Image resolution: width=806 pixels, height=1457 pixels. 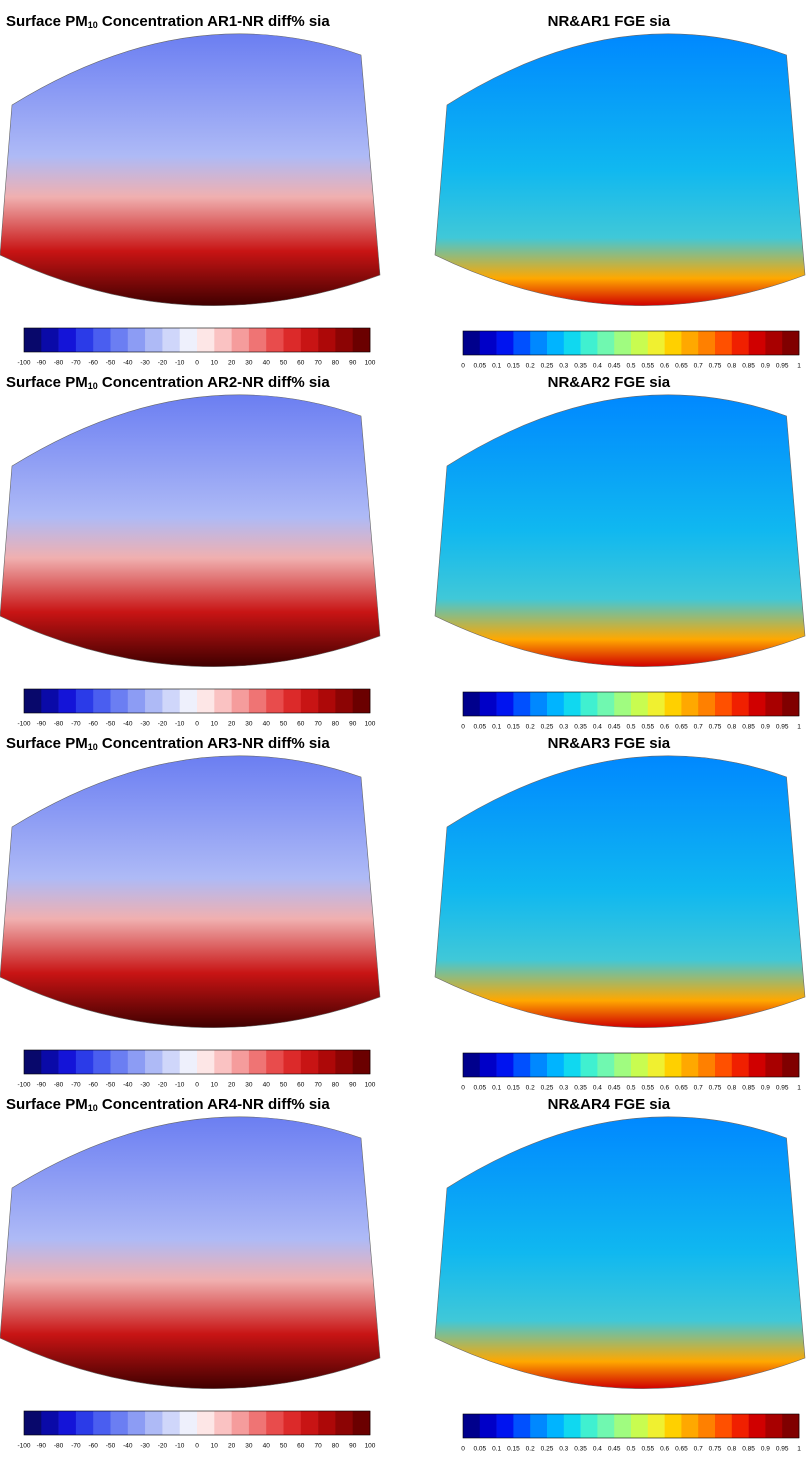 I want to click on colorbar-tick-label: 0.4, so click(x=597, y=727).